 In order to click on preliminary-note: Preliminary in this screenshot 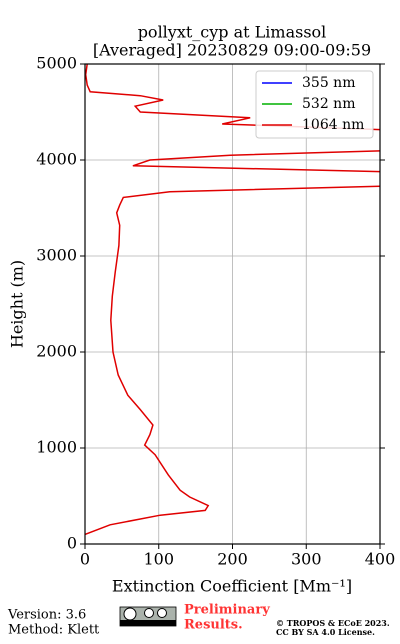, I will do `click(227, 610)`.